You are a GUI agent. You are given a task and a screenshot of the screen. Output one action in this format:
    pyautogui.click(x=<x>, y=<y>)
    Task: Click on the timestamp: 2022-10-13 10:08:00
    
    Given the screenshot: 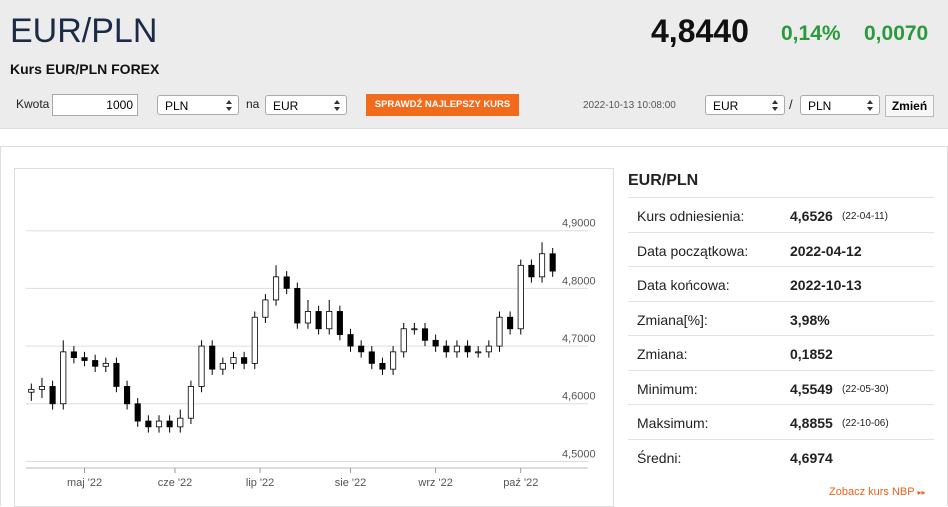 What is the action you would take?
    pyautogui.click(x=629, y=105)
    